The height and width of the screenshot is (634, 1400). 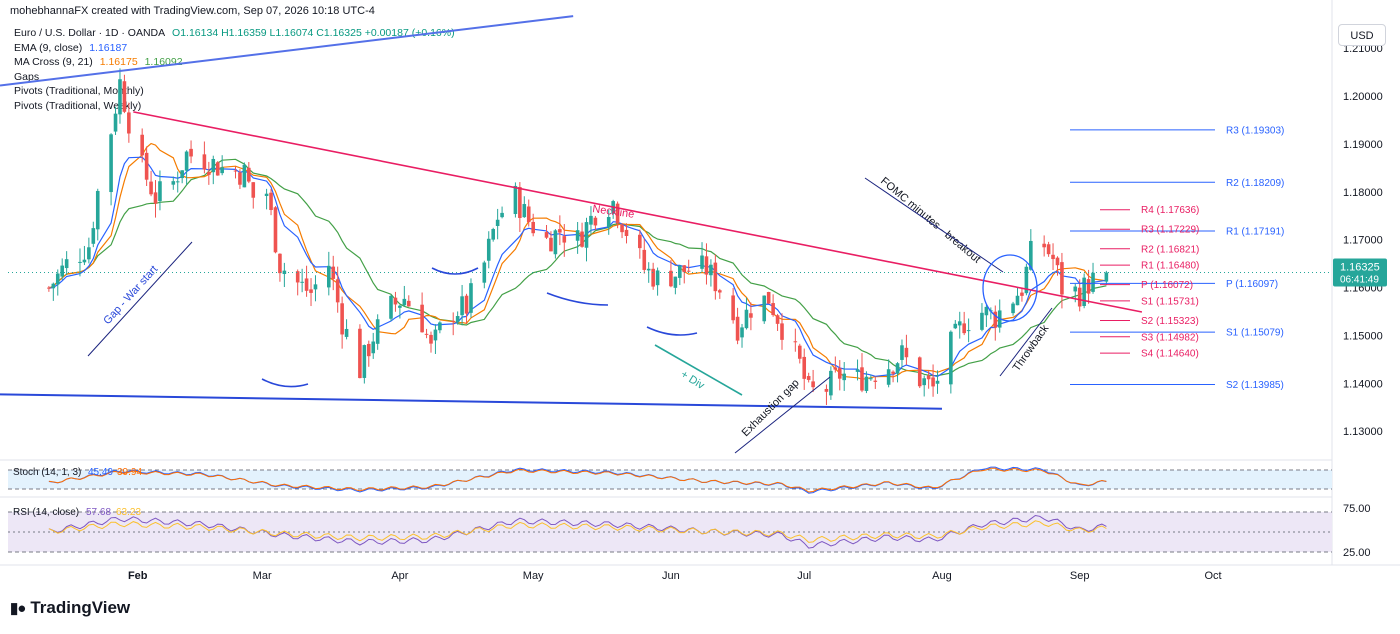 What do you see at coordinates (236, 106) in the screenshot?
I see `pivots-weekly-row: Pivots (Traditional, Weekly)` at bounding box center [236, 106].